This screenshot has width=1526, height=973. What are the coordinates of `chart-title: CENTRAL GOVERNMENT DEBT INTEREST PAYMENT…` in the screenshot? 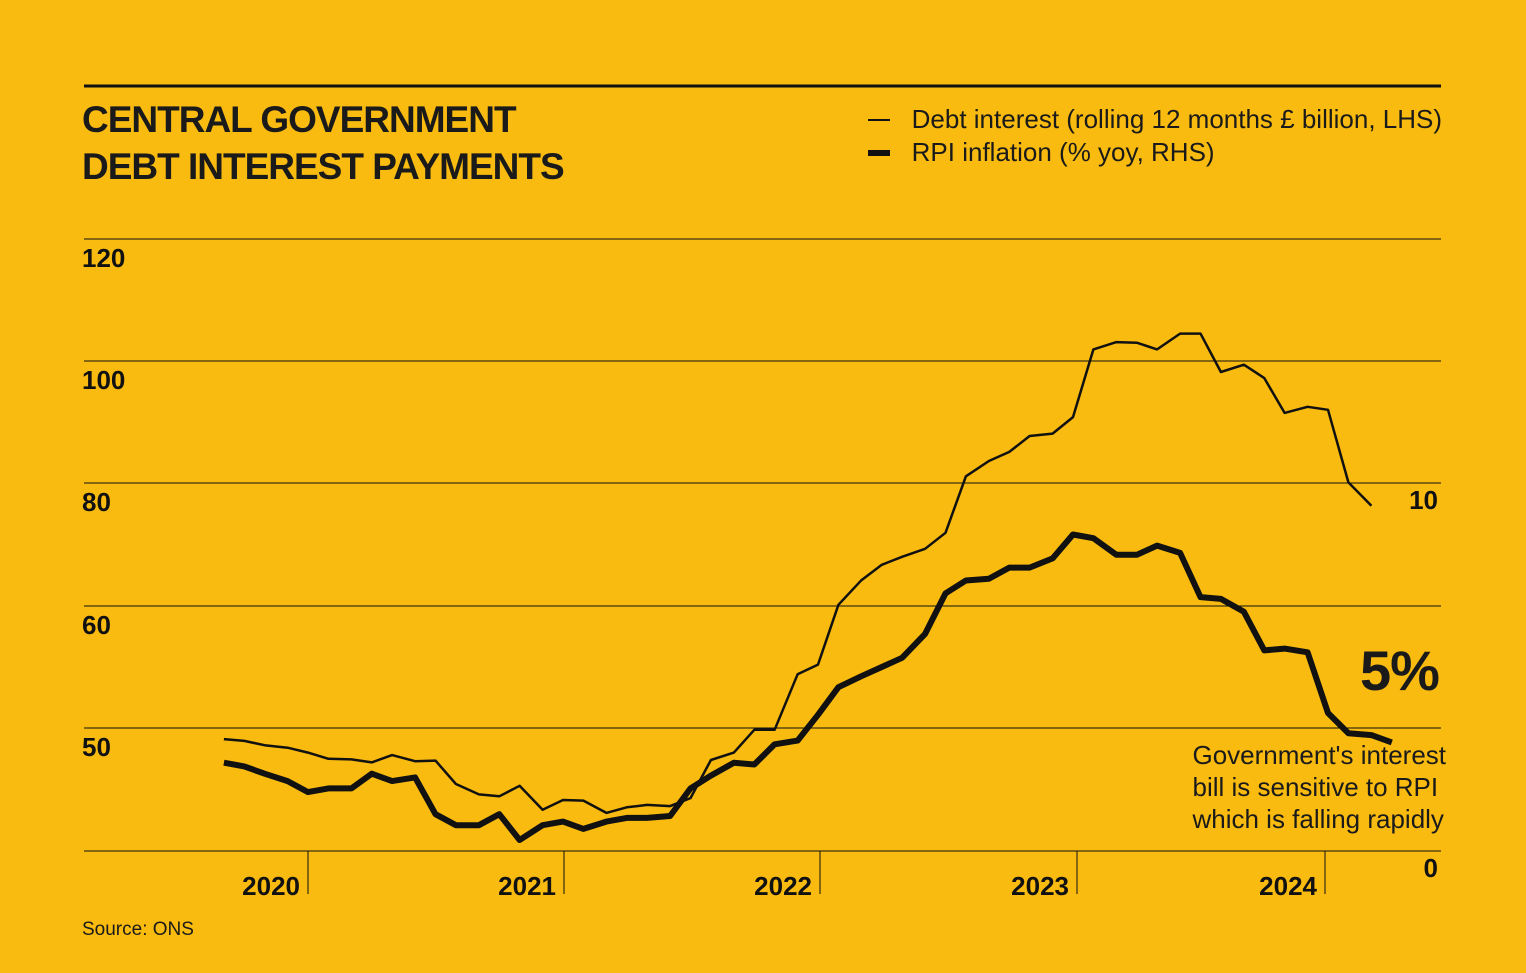 It's located at (323, 143).